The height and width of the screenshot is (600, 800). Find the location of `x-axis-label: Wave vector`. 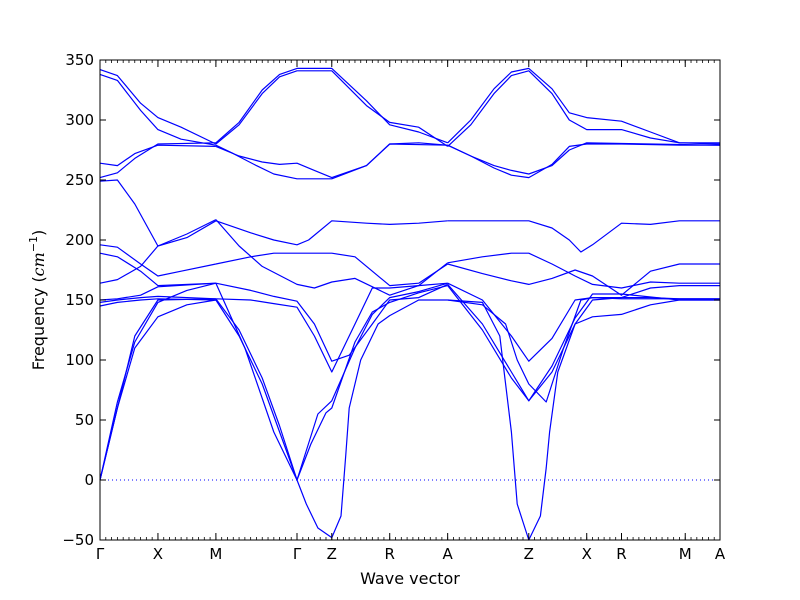

x-axis-label: Wave vector is located at coordinates (410, 578).